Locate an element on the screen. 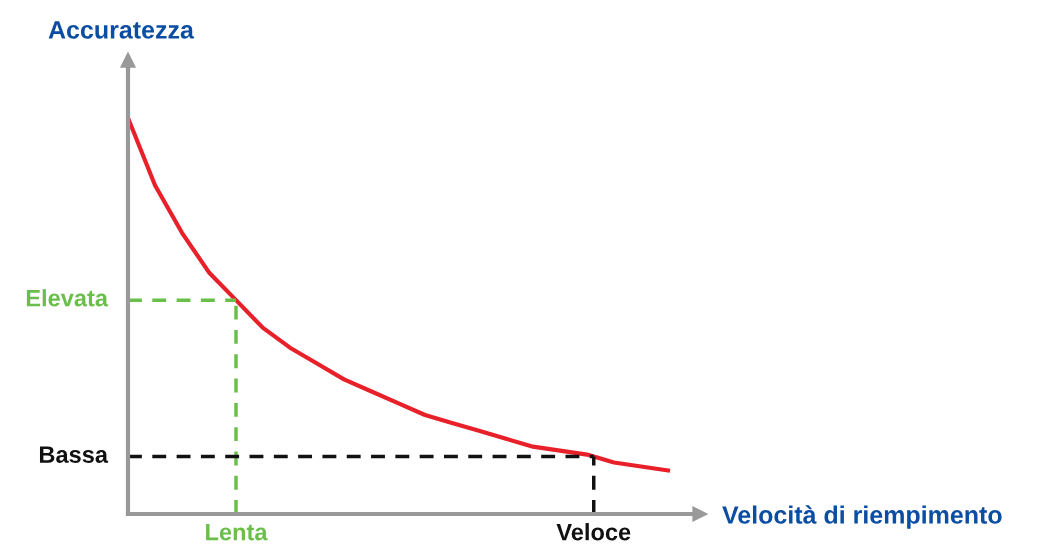 Image resolution: width=1046 pixels, height=556 pixels. annotation: Veloce is located at coordinates (593, 532).